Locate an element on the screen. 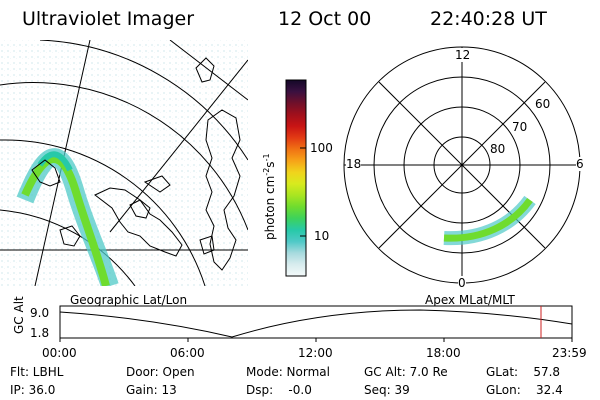 The image size is (600, 400). alt-ylabel: GC Alt is located at coordinates (19, 315).